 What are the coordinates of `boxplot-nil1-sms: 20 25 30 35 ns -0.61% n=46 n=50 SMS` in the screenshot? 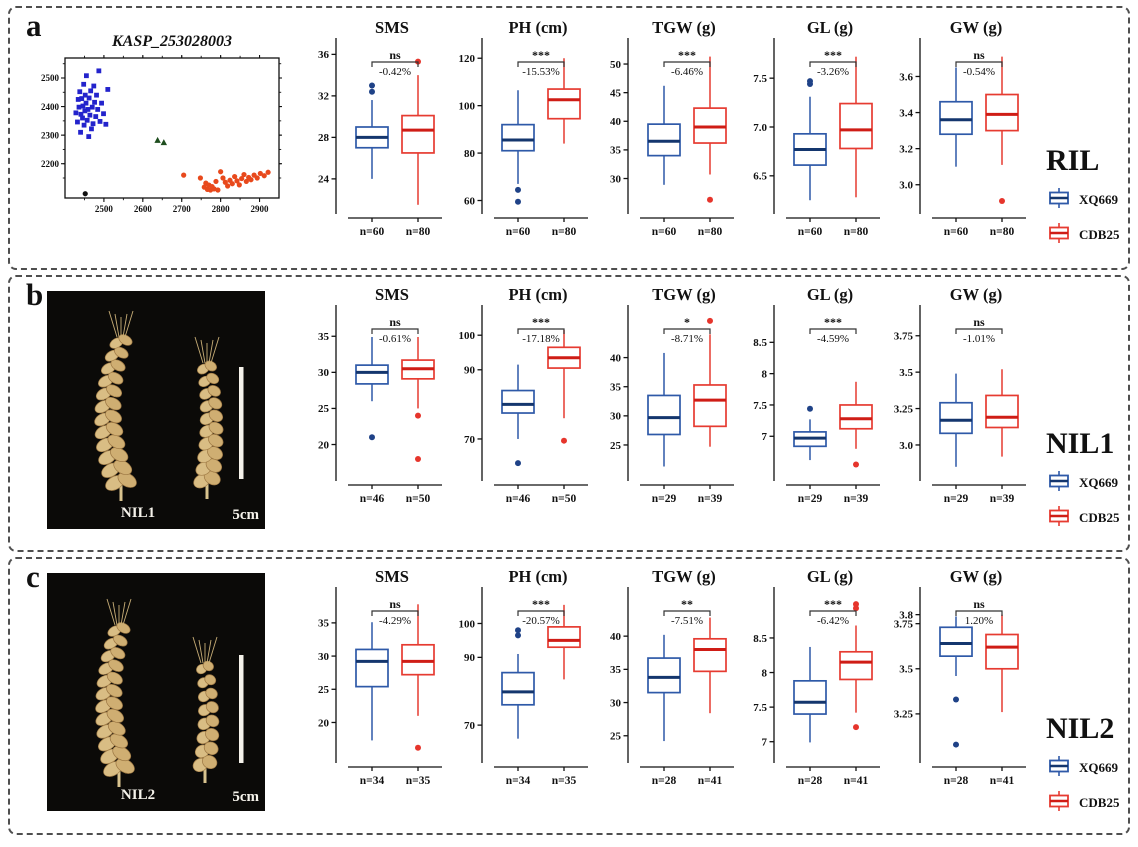 It's located at (375, 400).